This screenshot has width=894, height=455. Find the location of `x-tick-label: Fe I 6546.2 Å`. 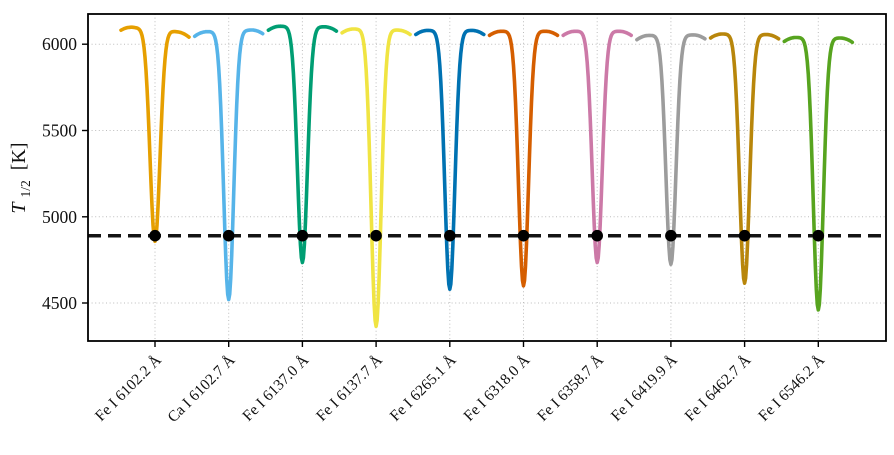

x-tick-label: Fe I 6546.2 Å is located at coordinates (791, 387).